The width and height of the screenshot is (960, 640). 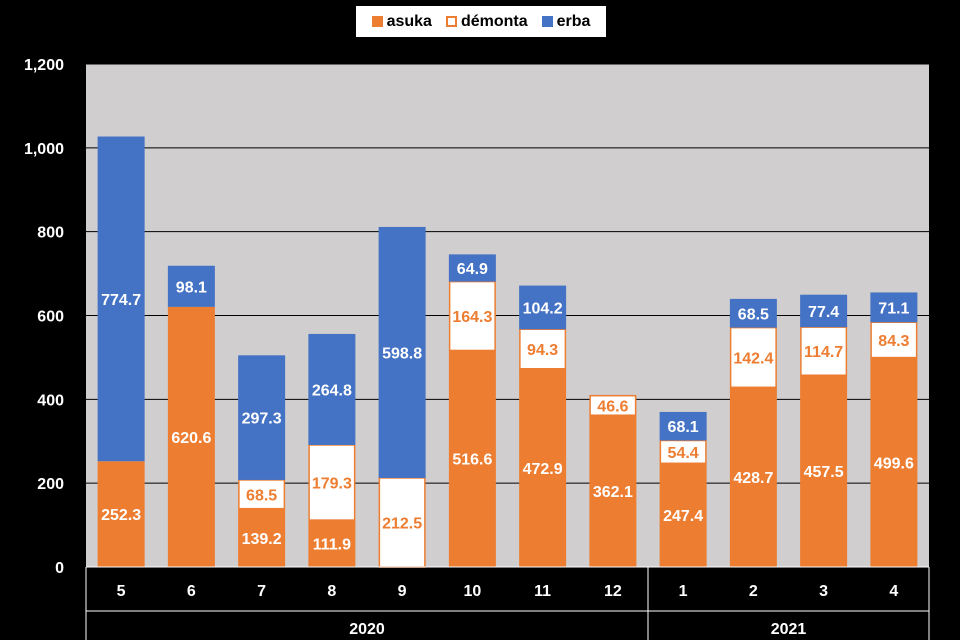 What do you see at coordinates (547, 21) in the screenshot?
I see `legend-swatch-erba` at bounding box center [547, 21].